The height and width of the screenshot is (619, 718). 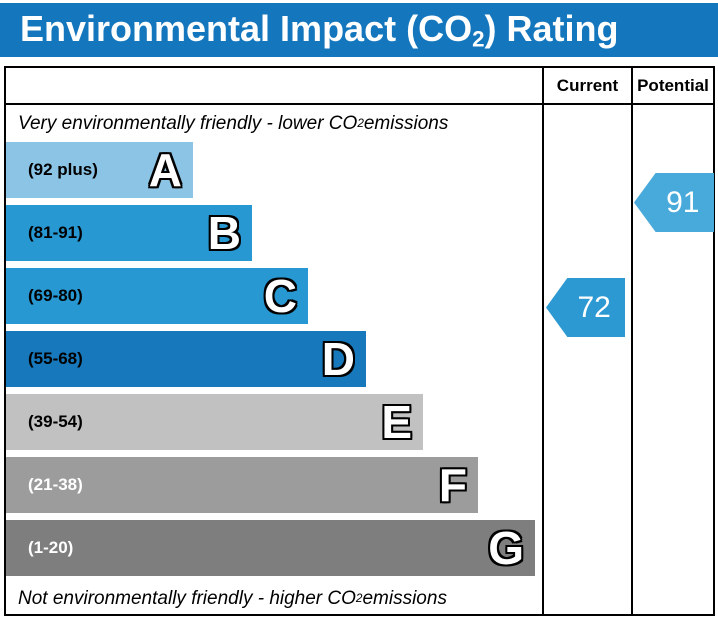 What do you see at coordinates (673, 86) in the screenshot?
I see `potential-column-header: Potential` at bounding box center [673, 86].